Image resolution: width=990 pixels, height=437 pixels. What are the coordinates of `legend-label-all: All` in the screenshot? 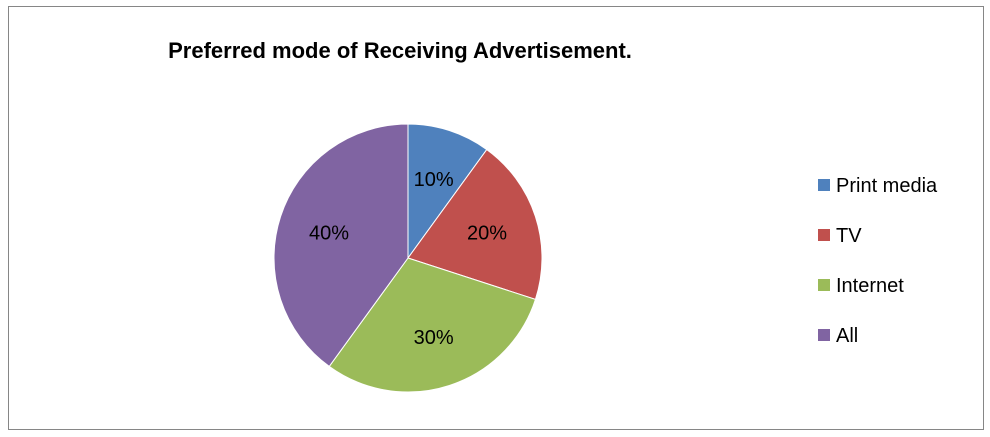 It's located at (847, 336).